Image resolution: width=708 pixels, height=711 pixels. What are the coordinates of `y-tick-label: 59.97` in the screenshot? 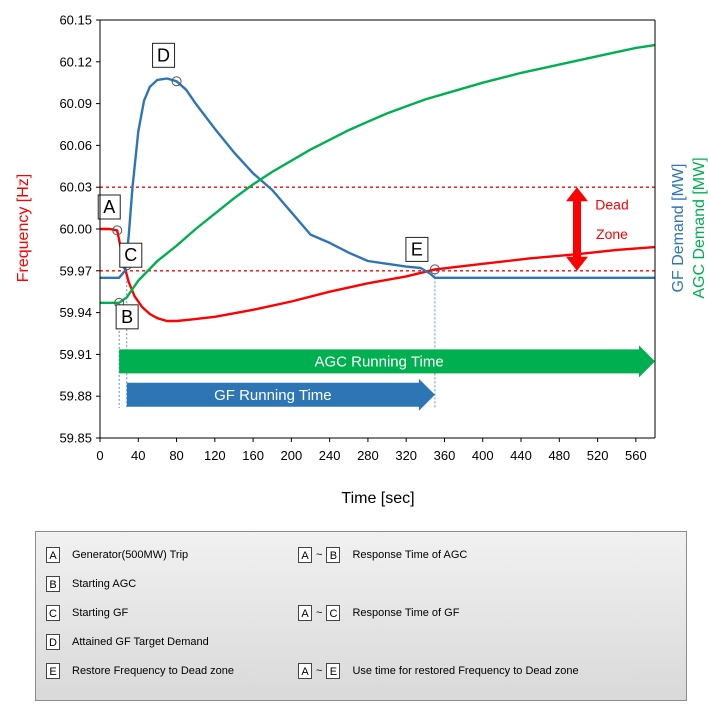 It's located at (75, 270).